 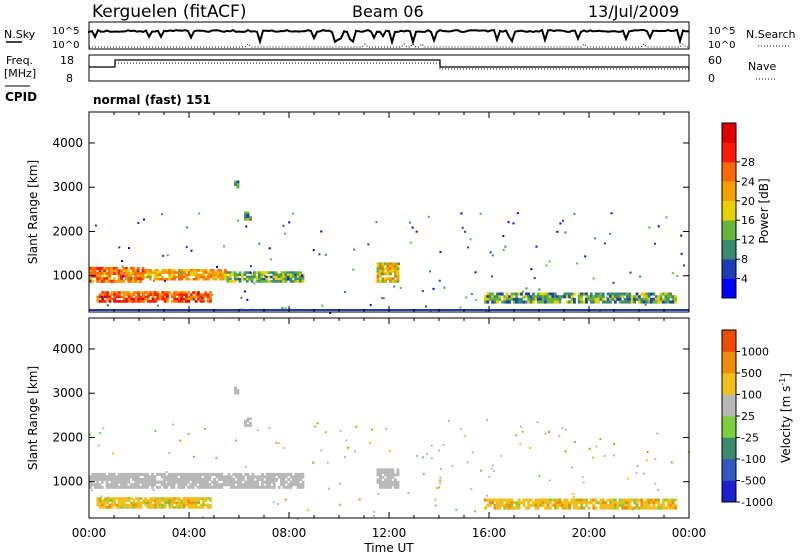 What do you see at coordinates (748, 220) in the screenshot?
I see `colorbar-tick-label: 16` at bounding box center [748, 220].